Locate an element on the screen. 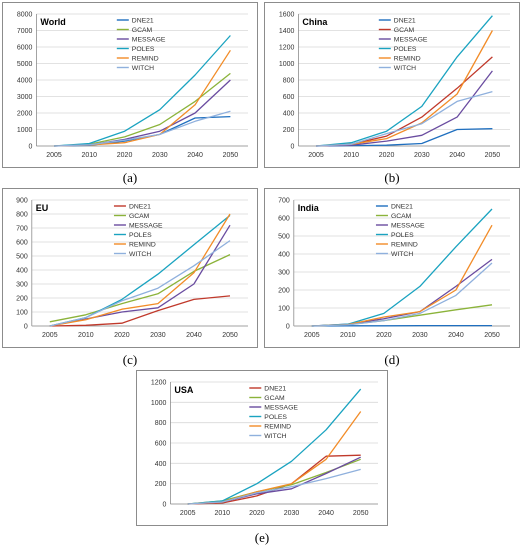 The image size is (524, 550). china-legend-witch-label: WITCH is located at coordinates (405, 68).